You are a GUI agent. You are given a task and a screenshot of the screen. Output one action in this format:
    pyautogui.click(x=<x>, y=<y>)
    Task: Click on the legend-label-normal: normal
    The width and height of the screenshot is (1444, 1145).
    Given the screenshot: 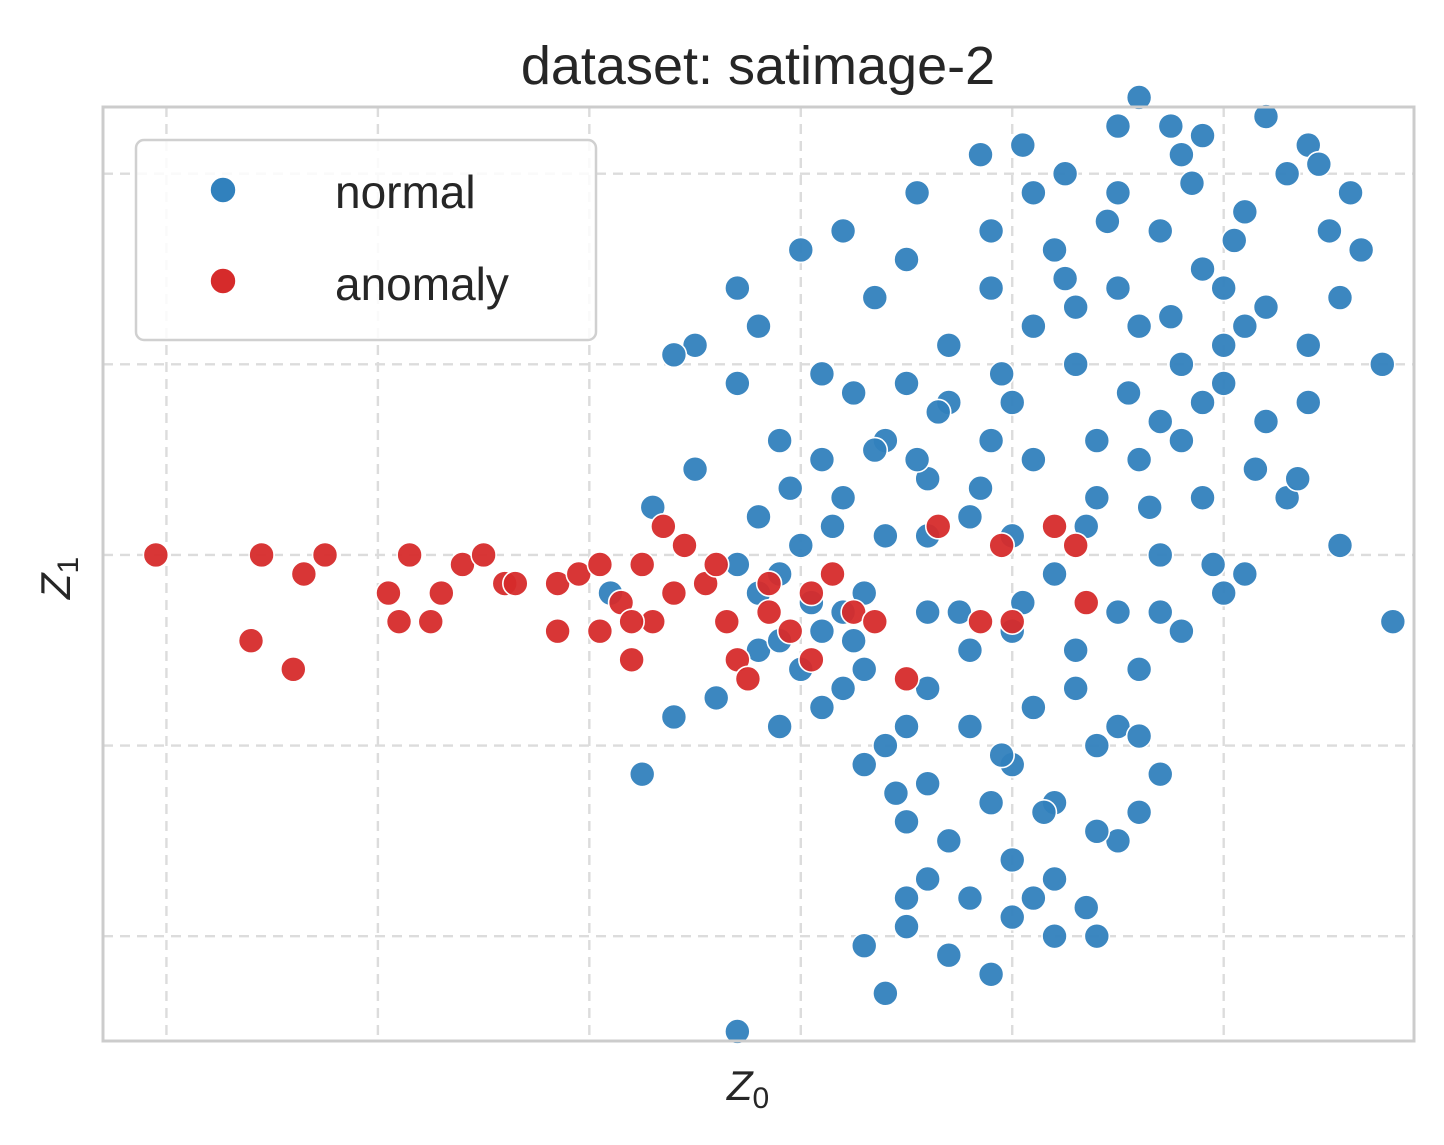 What is the action you would take?
    pyautogui.click(x=405, y=192)
    